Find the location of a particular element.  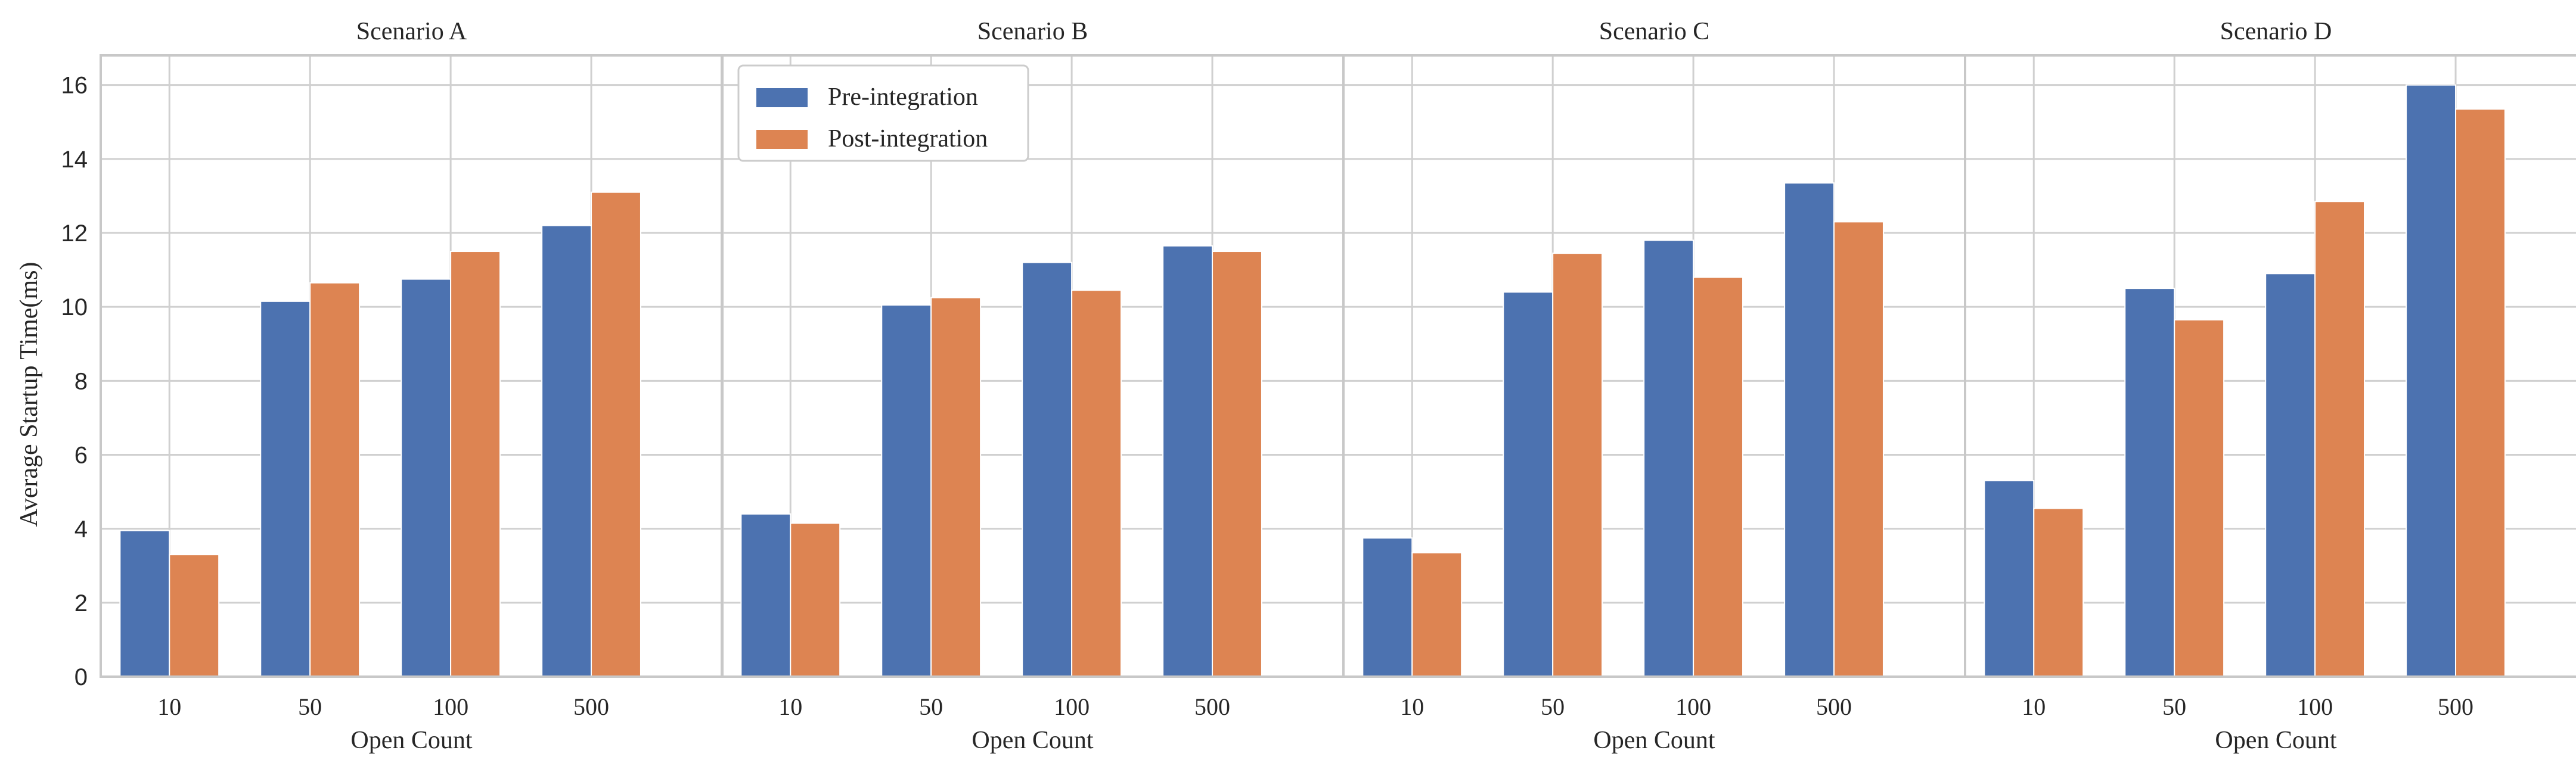

y-tick-label: 0 is located at coordinates (81, 677).